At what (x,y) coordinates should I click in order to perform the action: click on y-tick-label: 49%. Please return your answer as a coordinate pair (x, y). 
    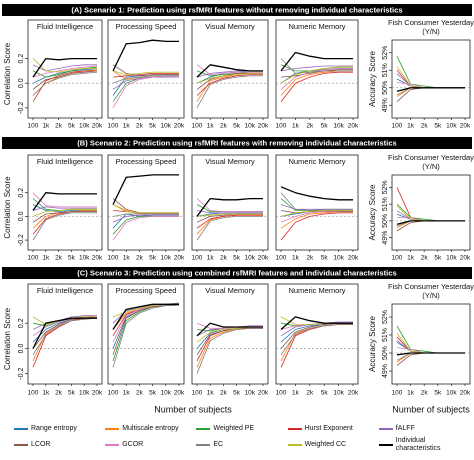
    Looking at the image, I should click on (385, 238).